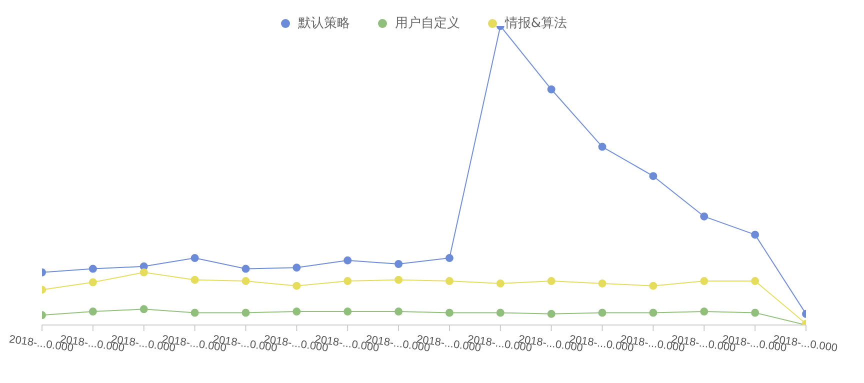 This screenshot has height=383, width=864. Describe the element at coordinates (427, 23) in the screenshot. I see `legend-label: 用户自定义` at that location.